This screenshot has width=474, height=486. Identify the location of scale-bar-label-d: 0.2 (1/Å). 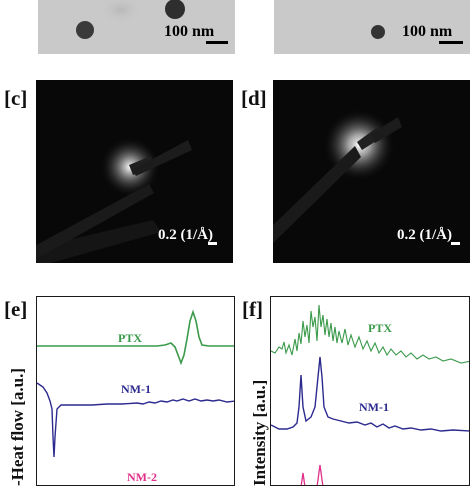
(424, 235).